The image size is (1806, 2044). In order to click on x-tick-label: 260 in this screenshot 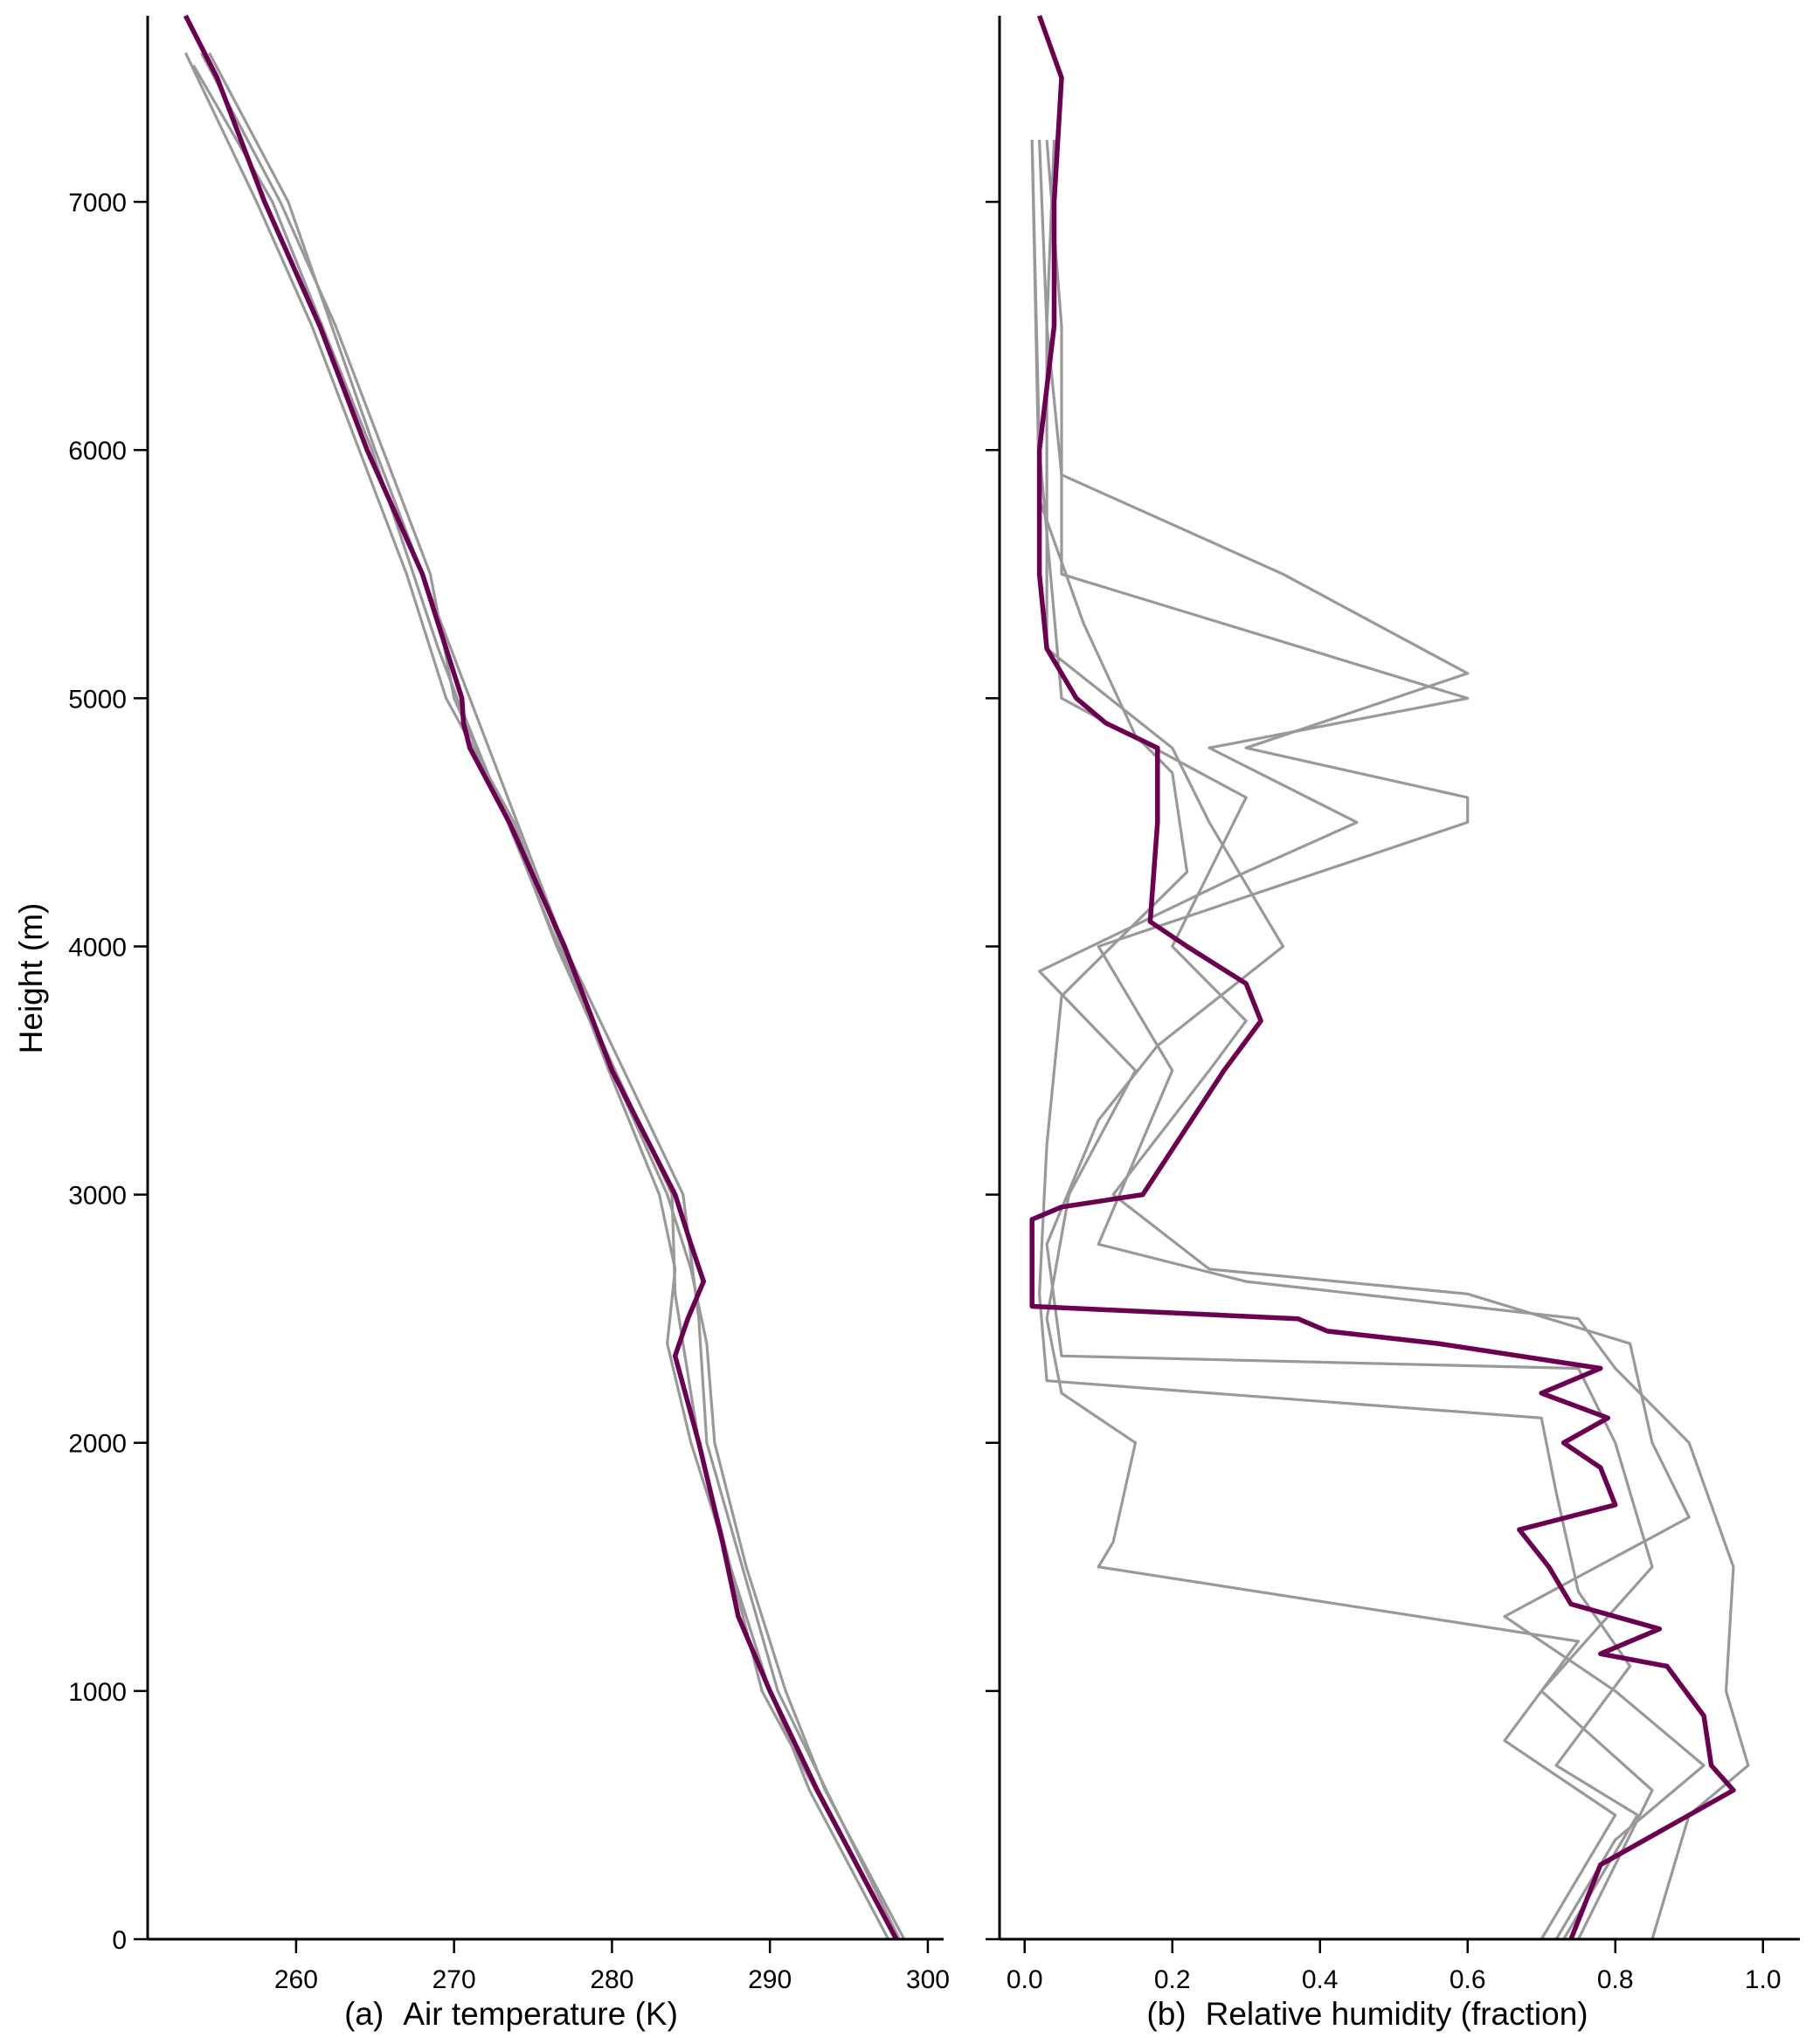, I will do `click(296, 1980)`.